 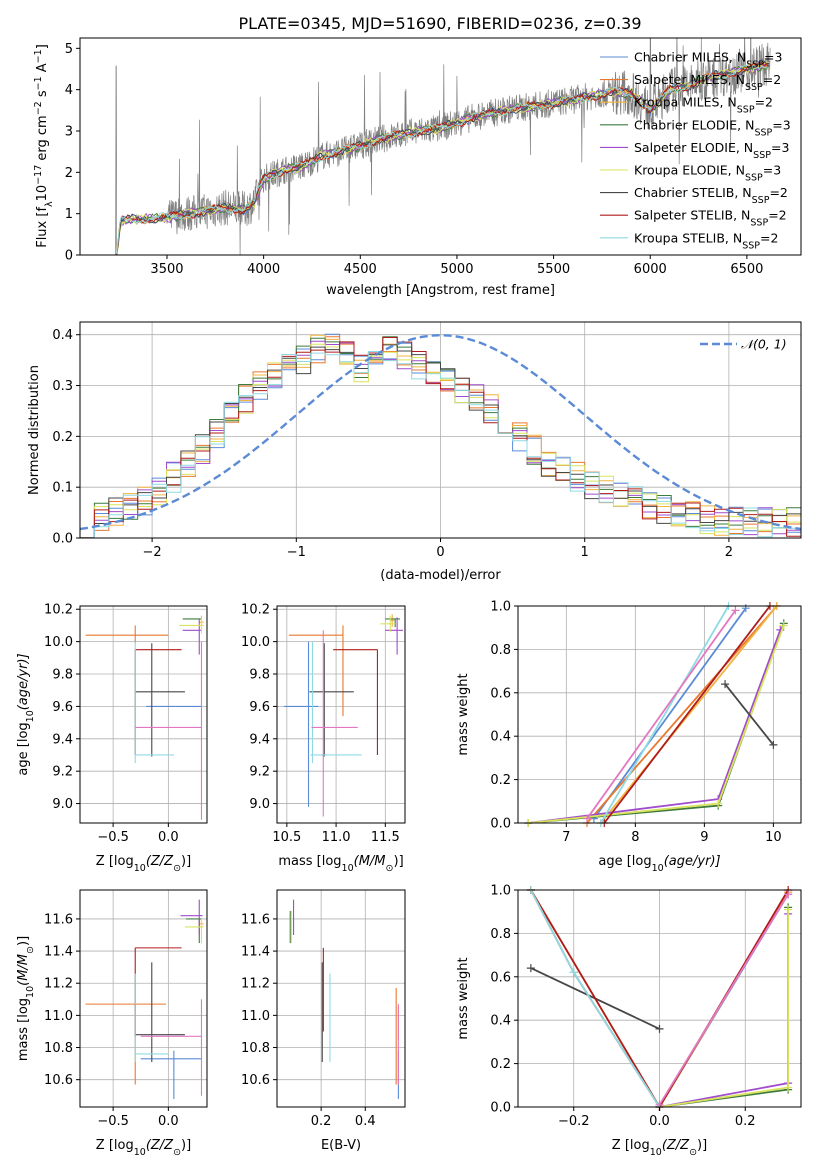 What do you see at coordinates (255, 1016) in the screenshot?
I see `y-tick-label: 11.0` at bounding box center [255, 1016].